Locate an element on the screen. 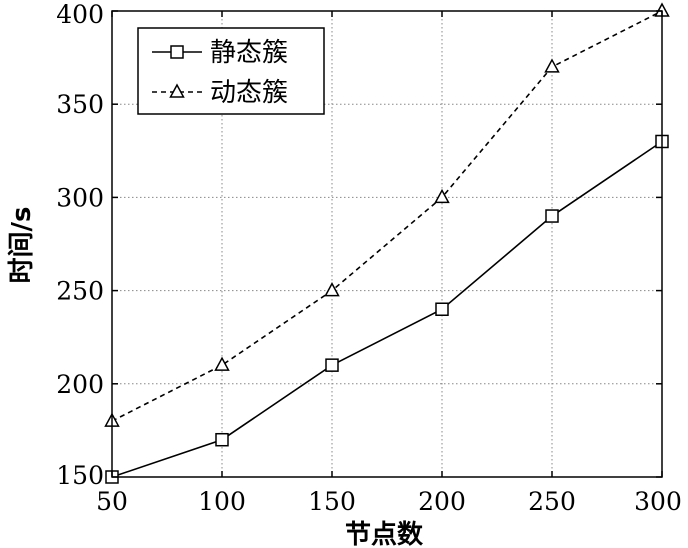 This screenshot has width=688, height=548. legend-box is located at coordinates (231, 71).